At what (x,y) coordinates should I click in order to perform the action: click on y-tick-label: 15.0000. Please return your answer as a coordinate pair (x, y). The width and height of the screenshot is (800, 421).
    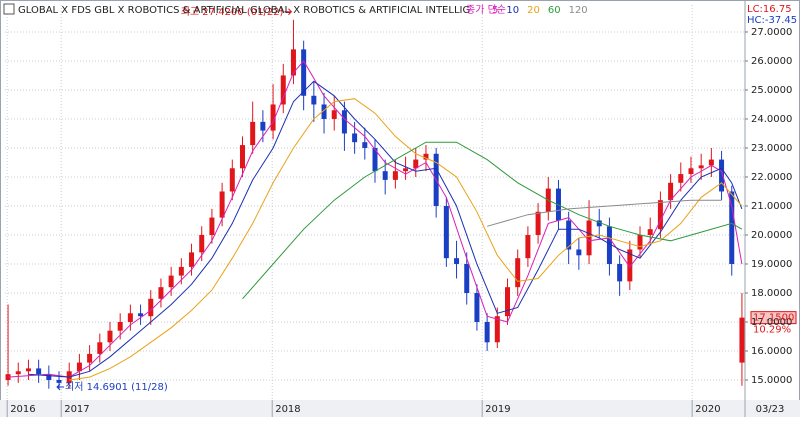
    Looking at the image, I should click on (771, 380).